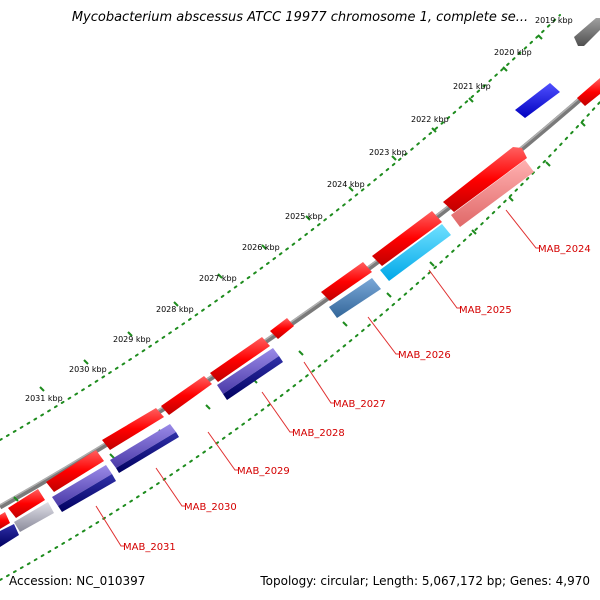  What do you see at coordinates (485, 310) in the screenshot?
I see `gene-label-mab-2025: MAB_2025` at bounding box center [485, 310].